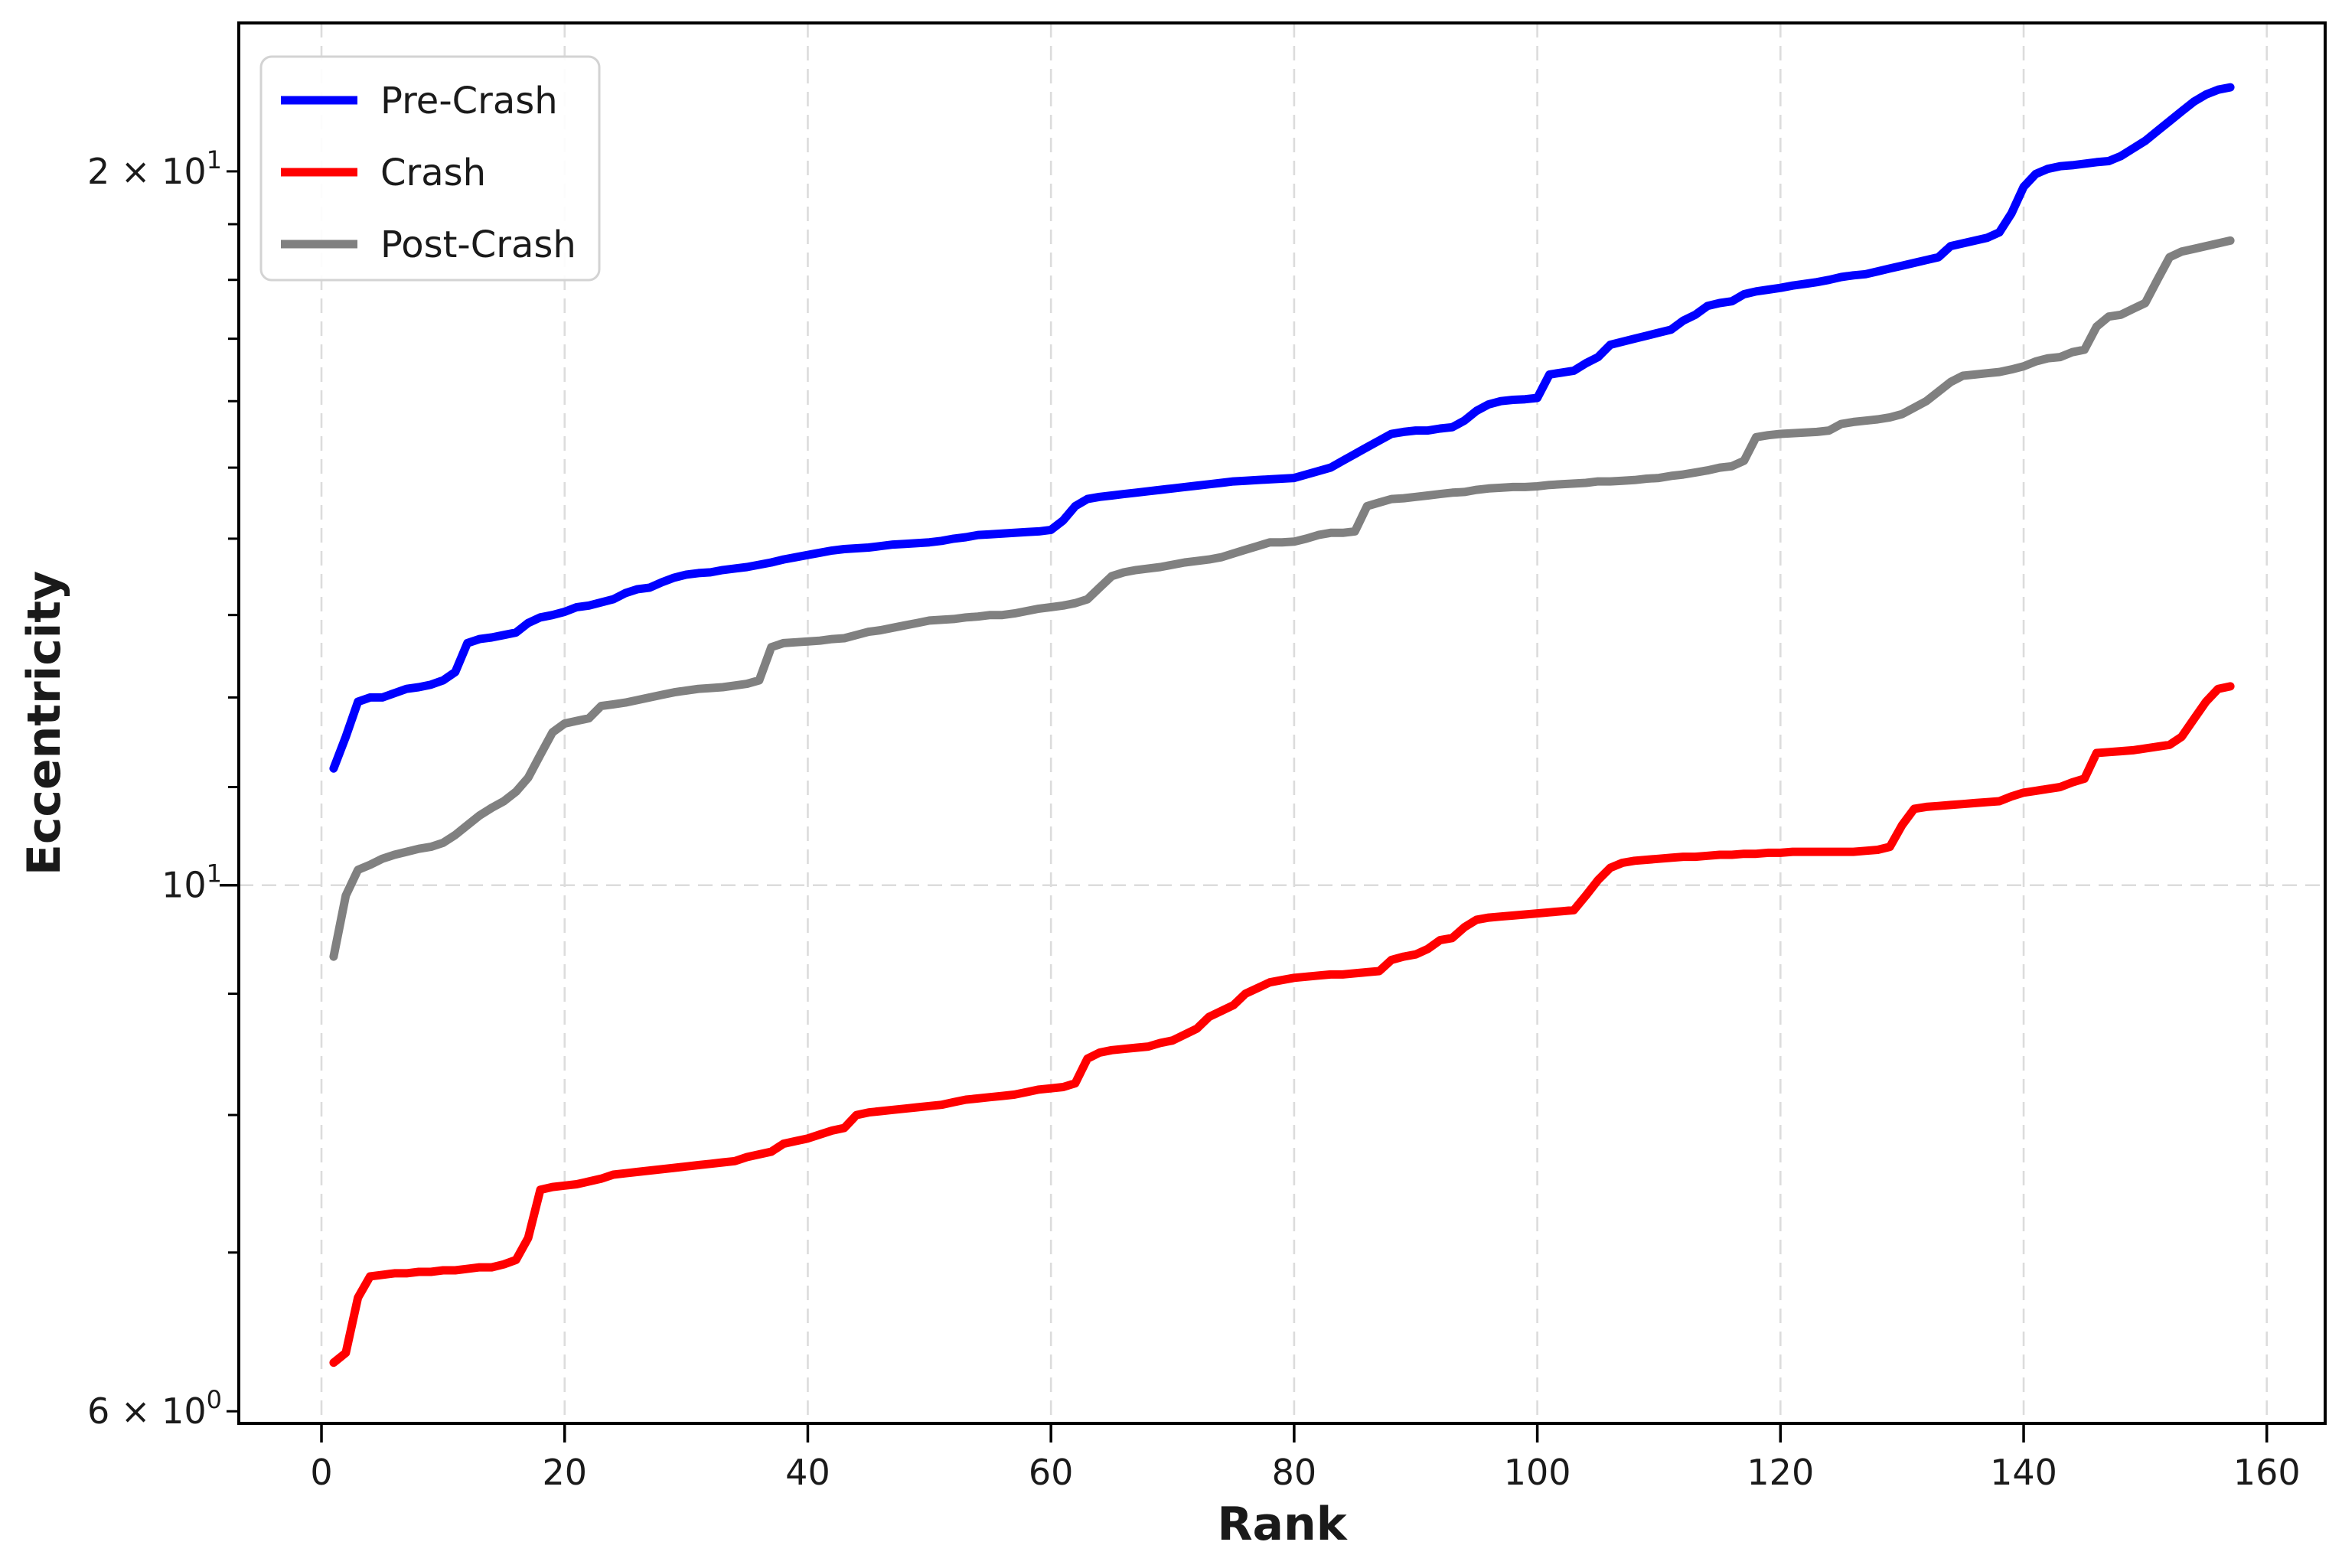 This screenshot has width=2342, height=1568. I want to click on legend-label-pre-crash: Pre-Crash, so click(469, 101).